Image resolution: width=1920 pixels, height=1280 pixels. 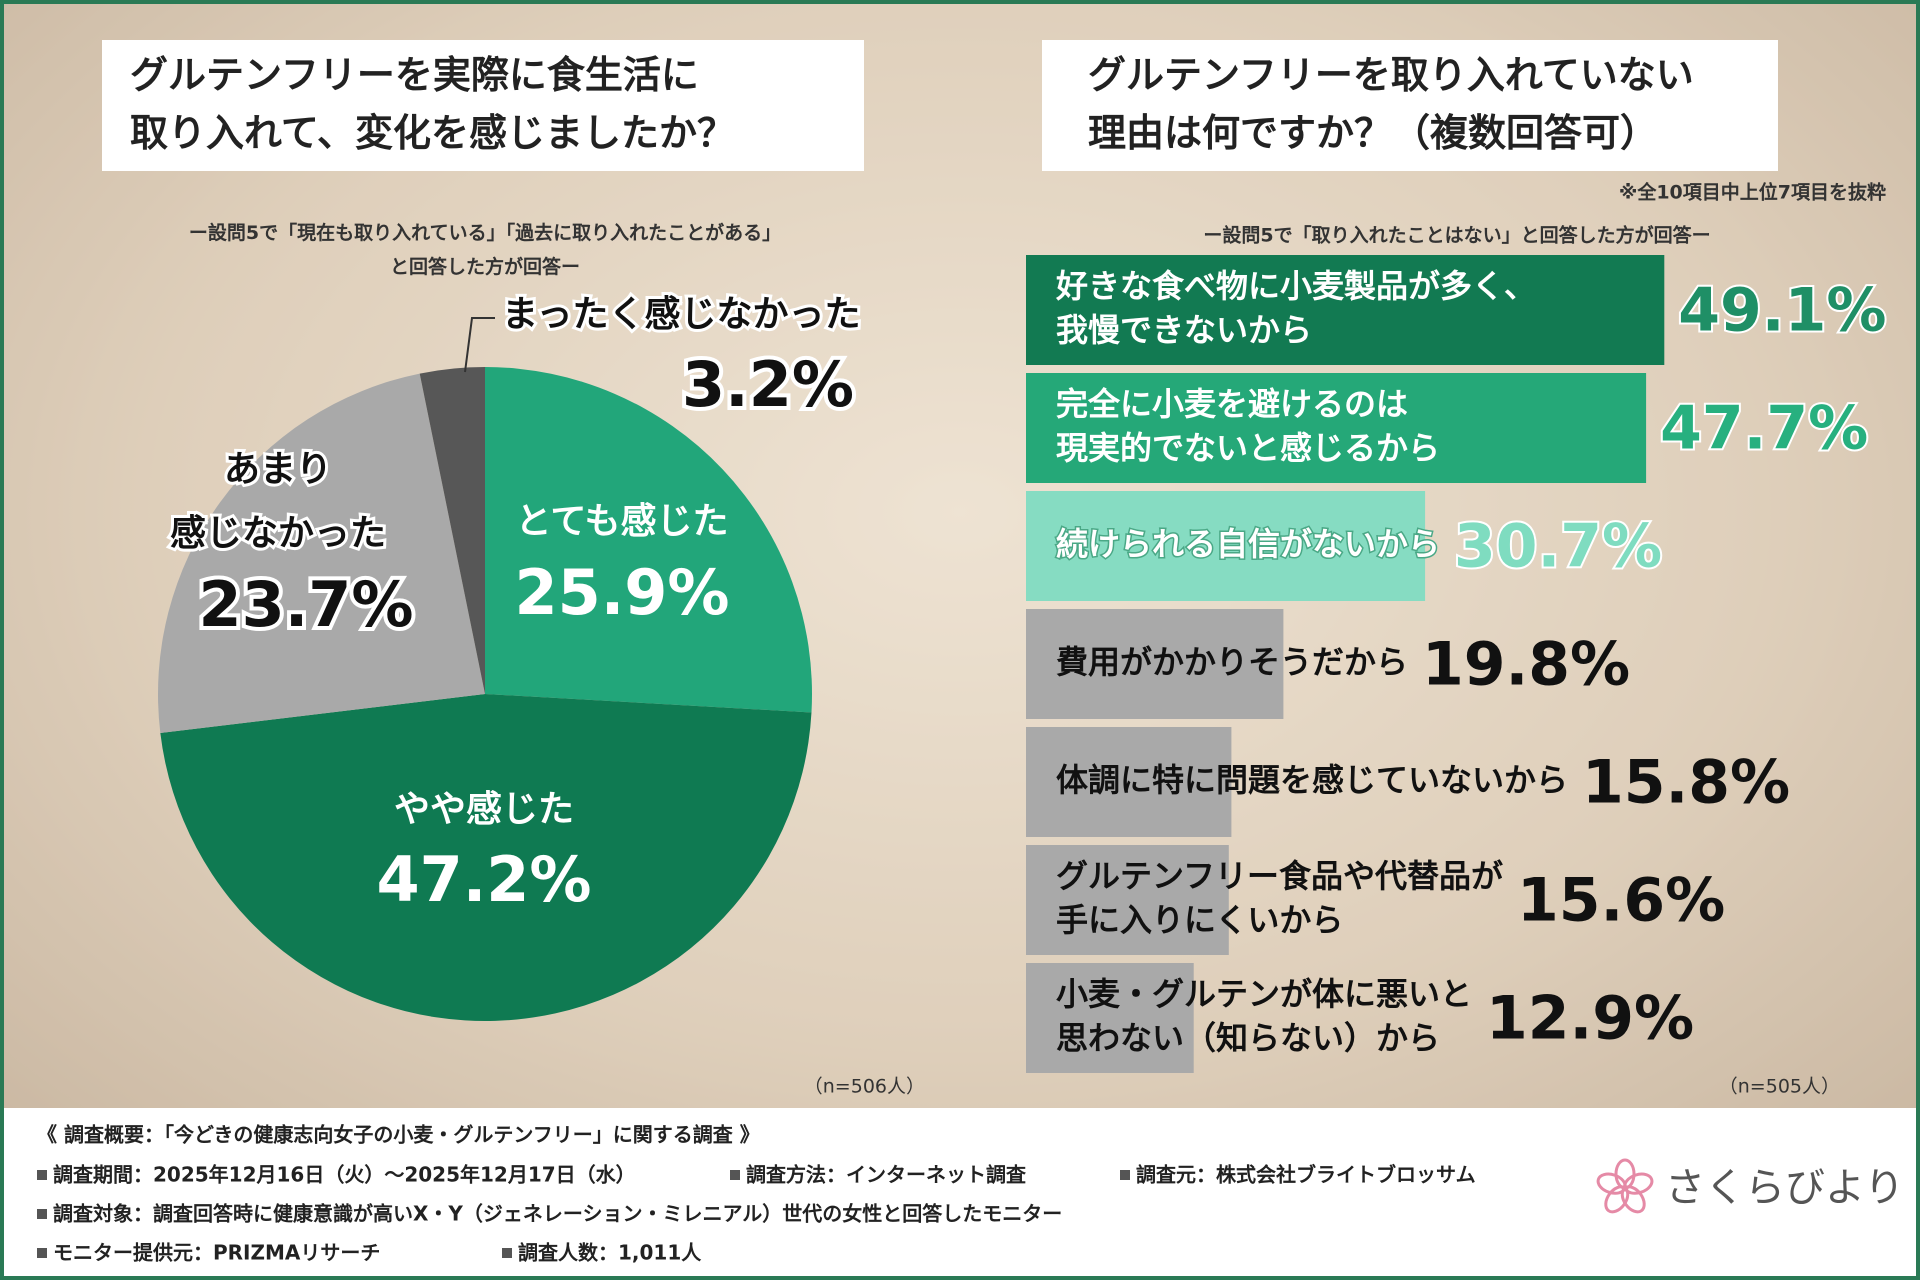 I want to click on slice-value: 3.2%, so click(x=768, y=384).